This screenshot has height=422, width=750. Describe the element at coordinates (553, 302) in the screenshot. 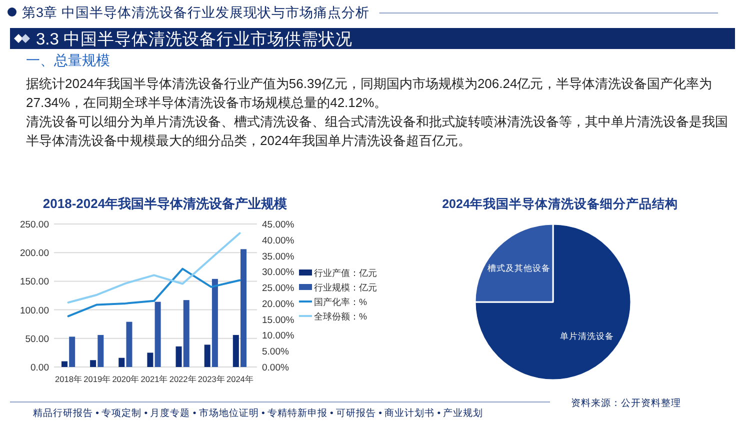

I see `pie-slice` at that location.